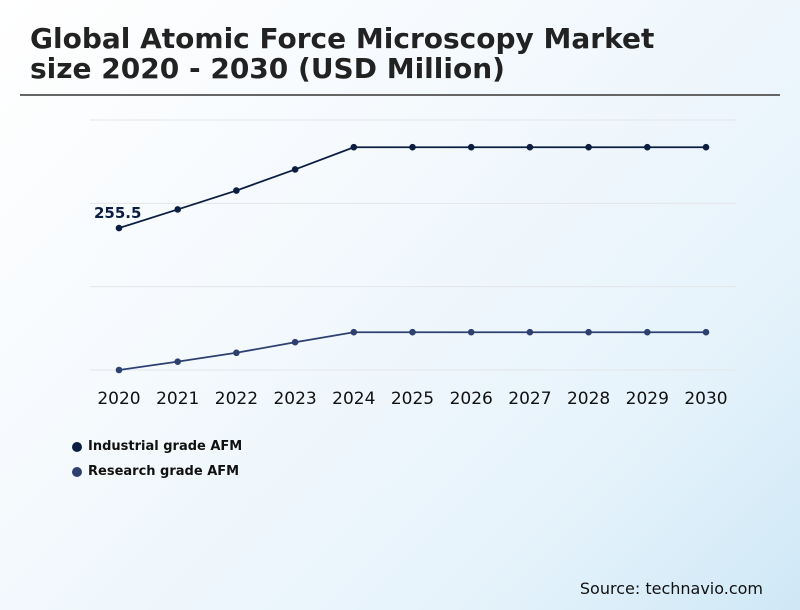 This screenshot has width=800, height=610. What do you see at coordinates (400, 95) in the screenshot?
I see `title-divider` at bounding box center [400, 95].